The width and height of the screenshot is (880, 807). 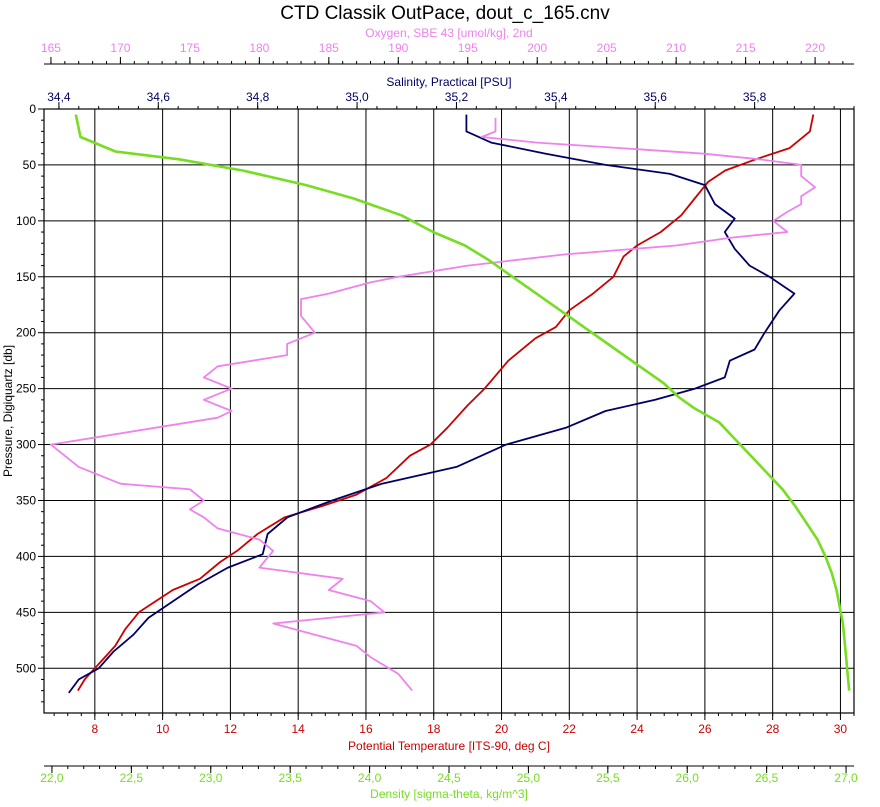 I want to click on x-tick-label-density: 22,5, so click(x=132, y=778).